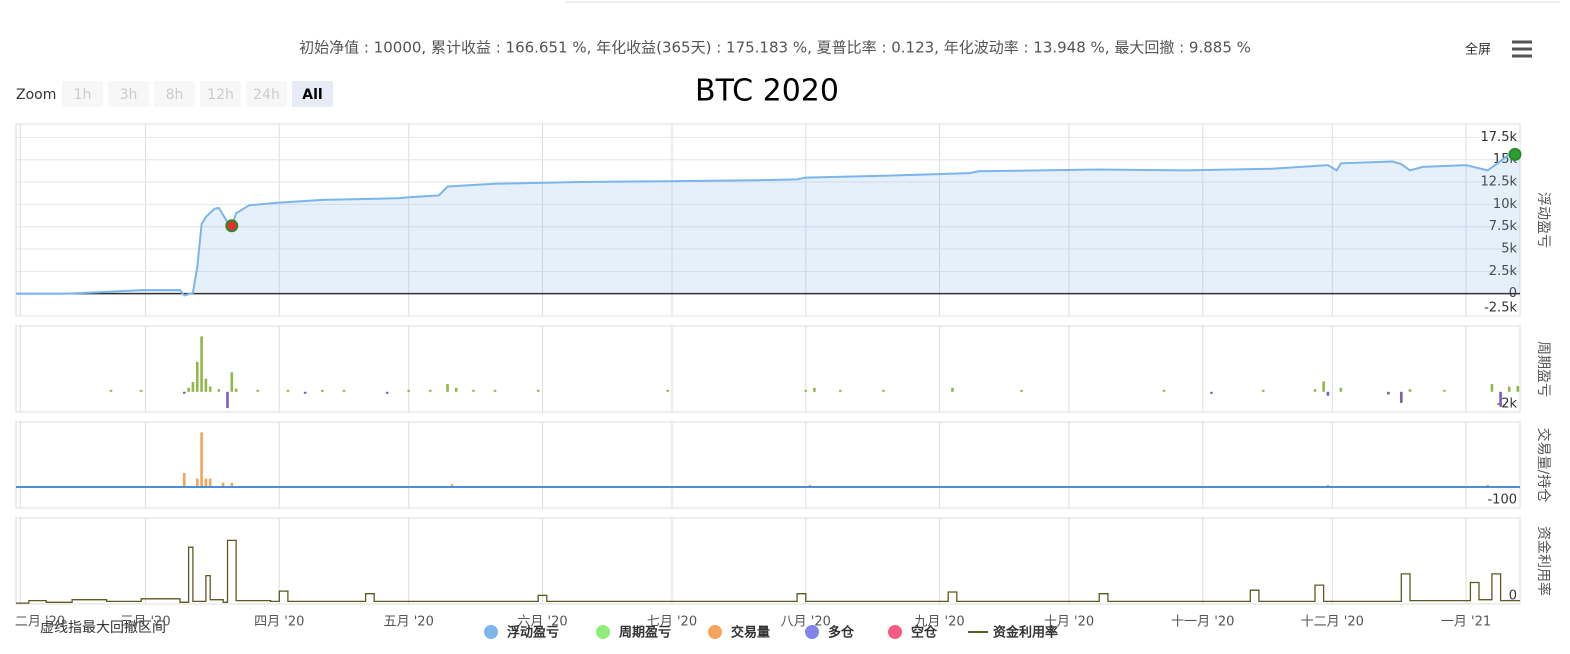  Describe the element at coordinates (1522, 49) in the screenshot. I see `menu-button` at that location.